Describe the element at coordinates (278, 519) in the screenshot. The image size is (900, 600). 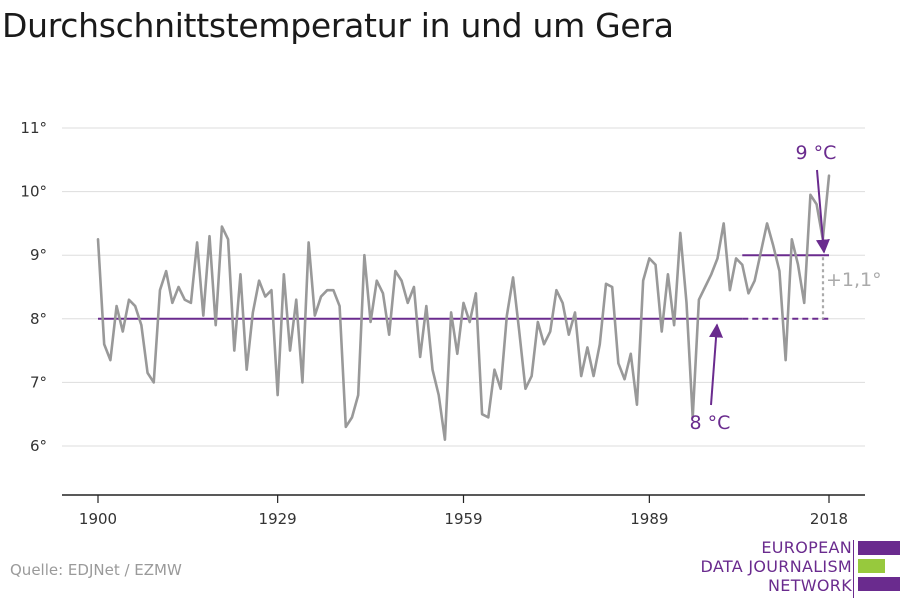
I see `x-tick-label: 1929` at that location.